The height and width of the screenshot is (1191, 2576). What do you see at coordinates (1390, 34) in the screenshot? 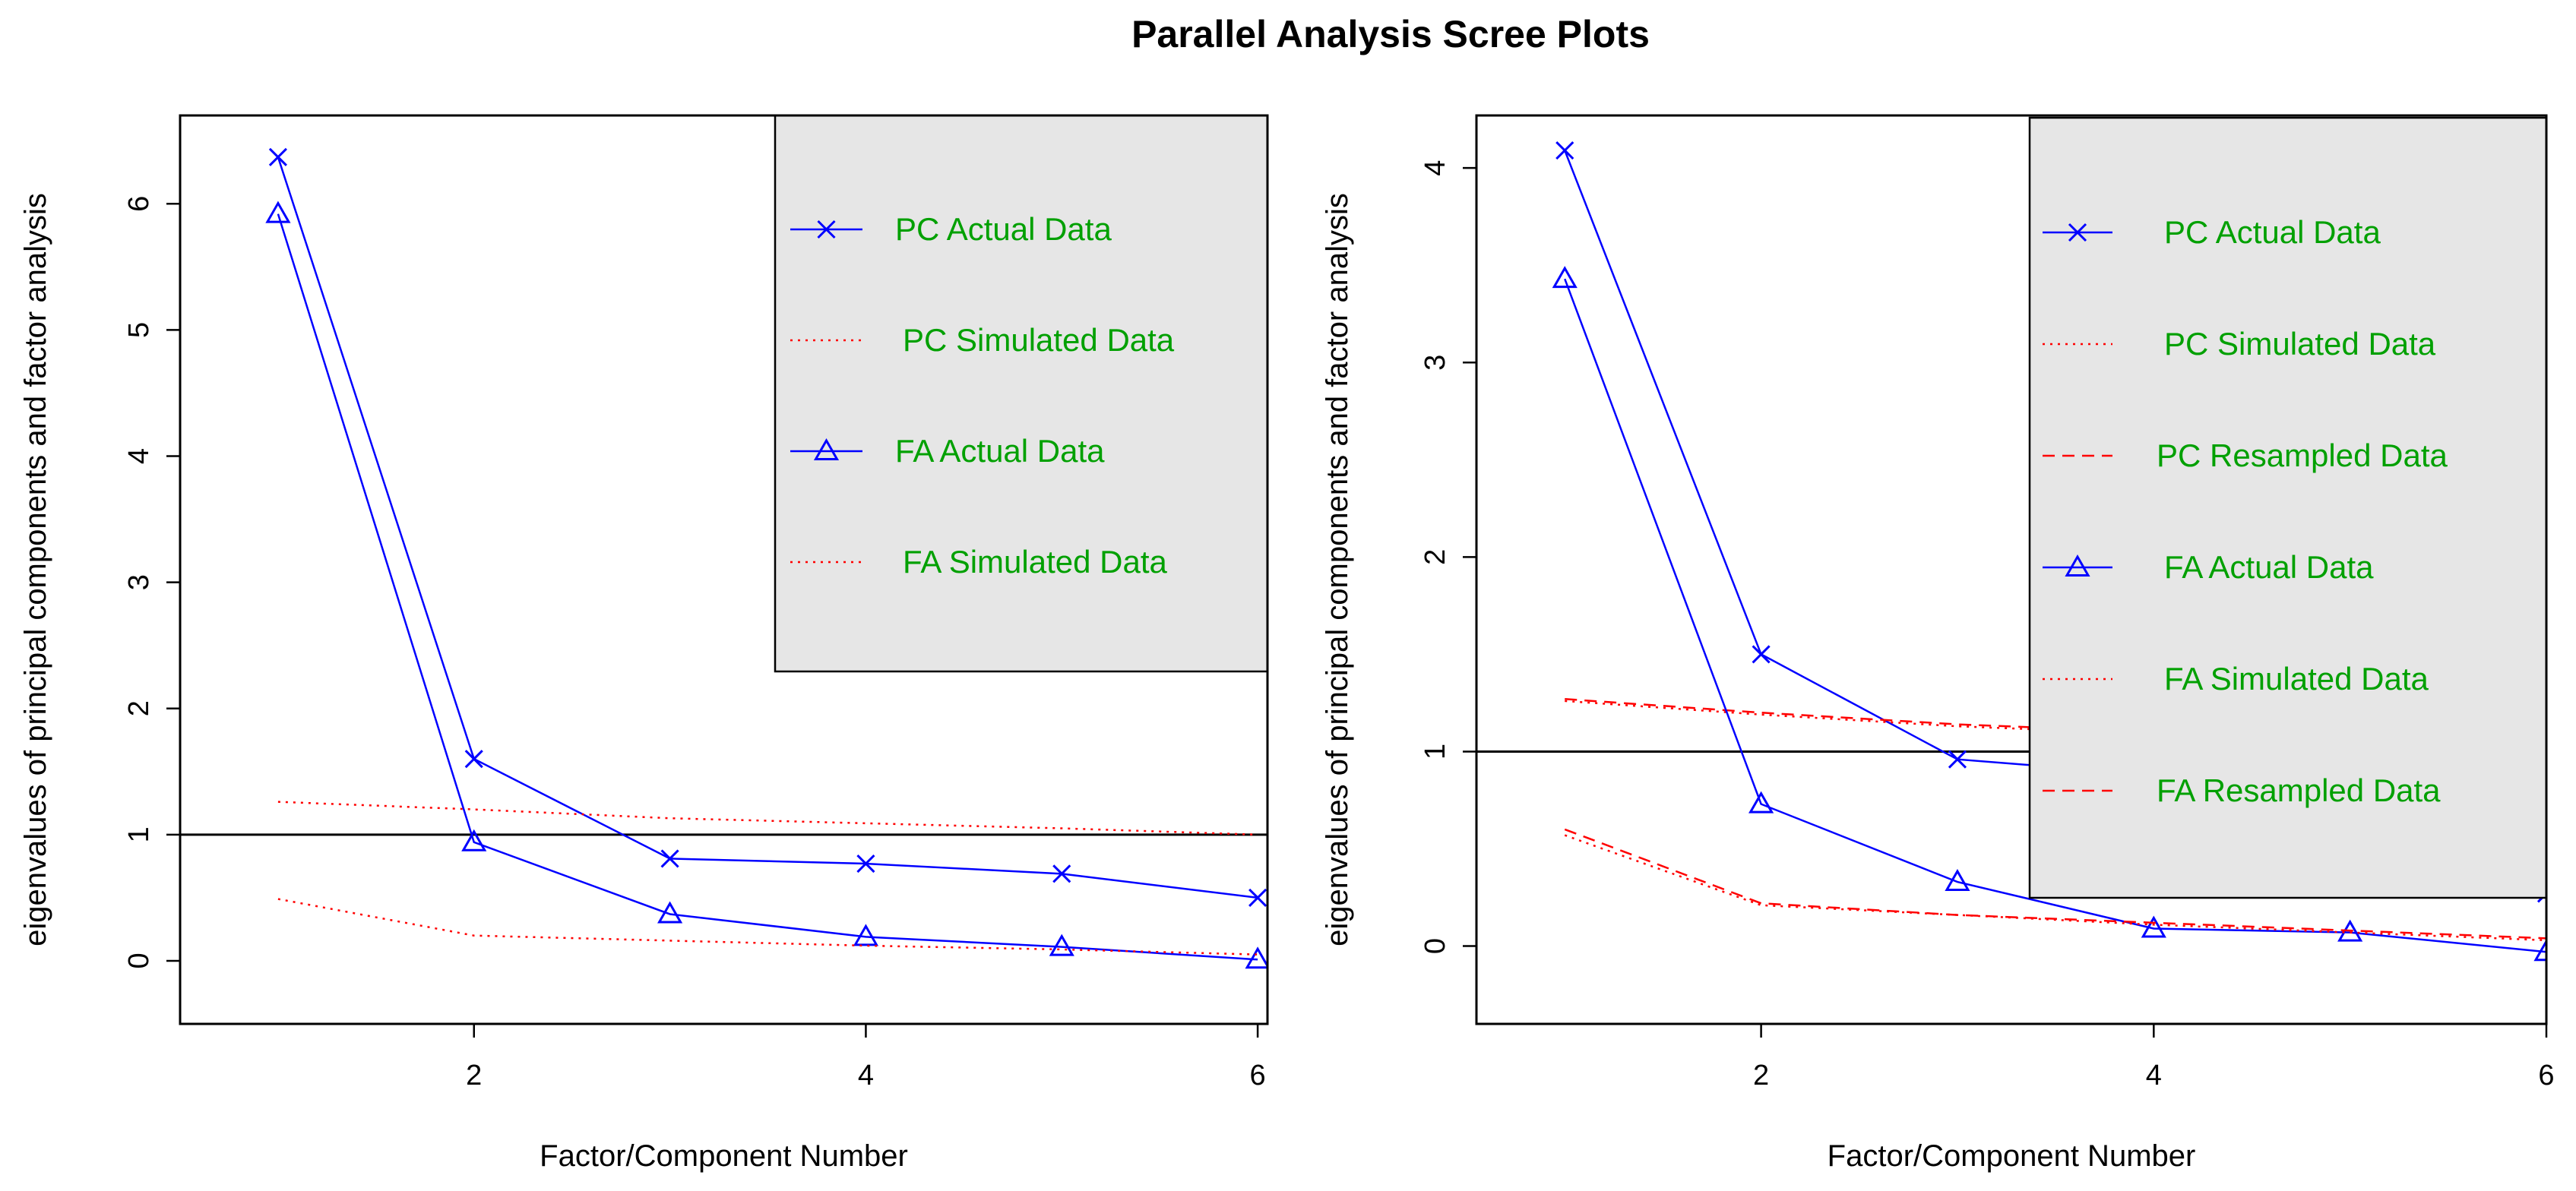
I see `chart-title: Parallel Analysis Scree Plots` at bounding box center [1390, 34].